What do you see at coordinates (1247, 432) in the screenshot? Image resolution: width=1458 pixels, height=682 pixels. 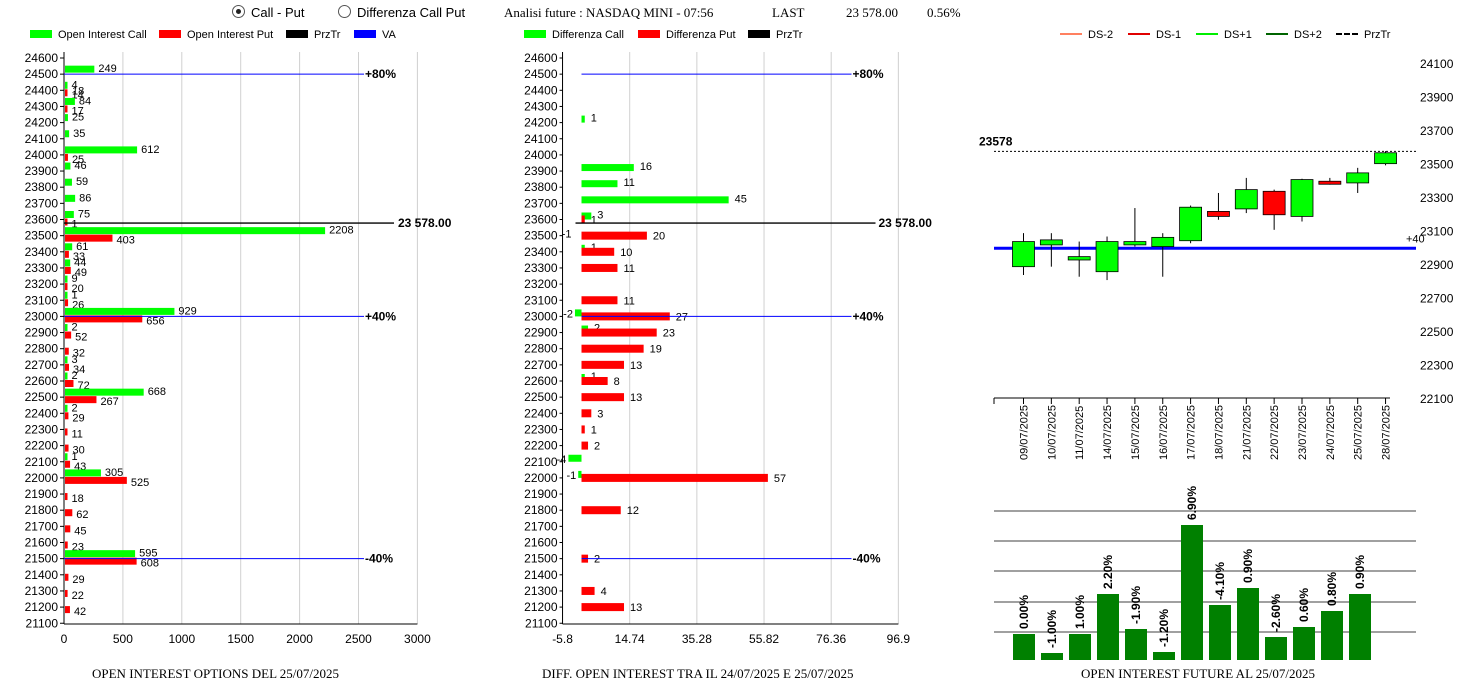 I see `date-label: 21/07/2025` at bounding box center [1247, 432].